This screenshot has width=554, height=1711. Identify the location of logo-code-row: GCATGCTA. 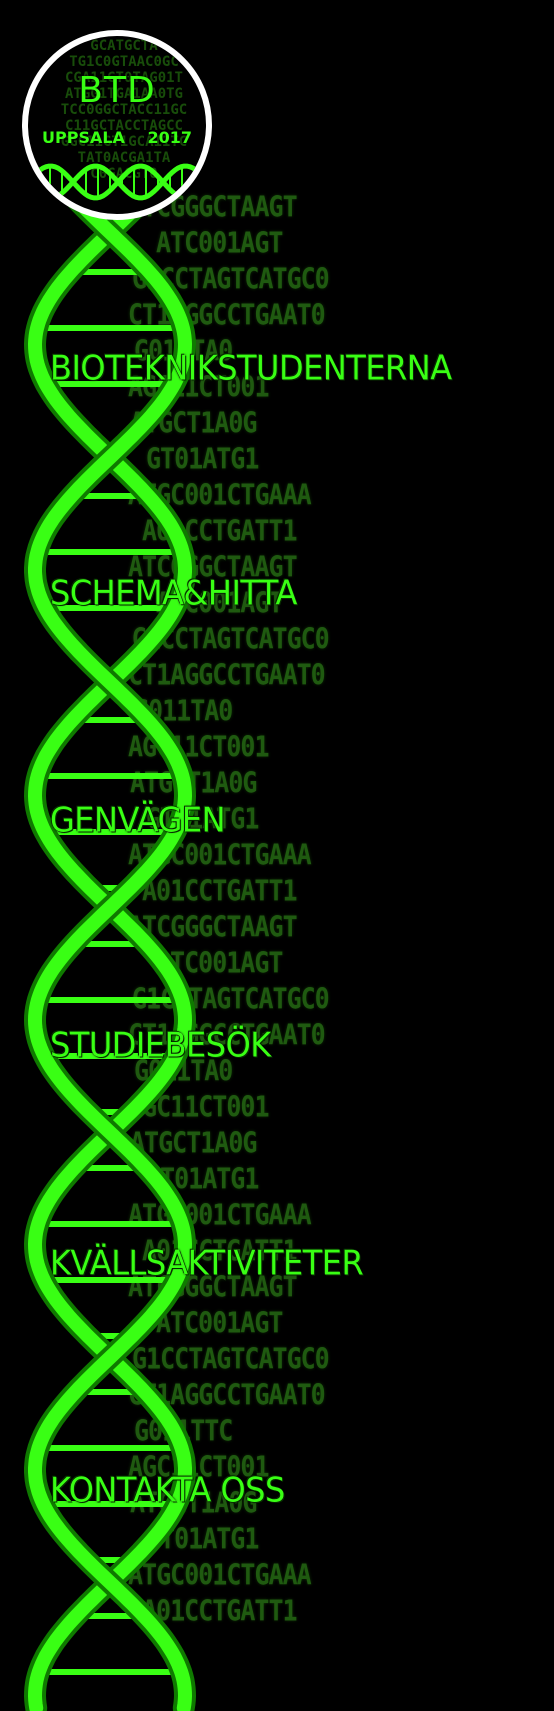
(124, 46).